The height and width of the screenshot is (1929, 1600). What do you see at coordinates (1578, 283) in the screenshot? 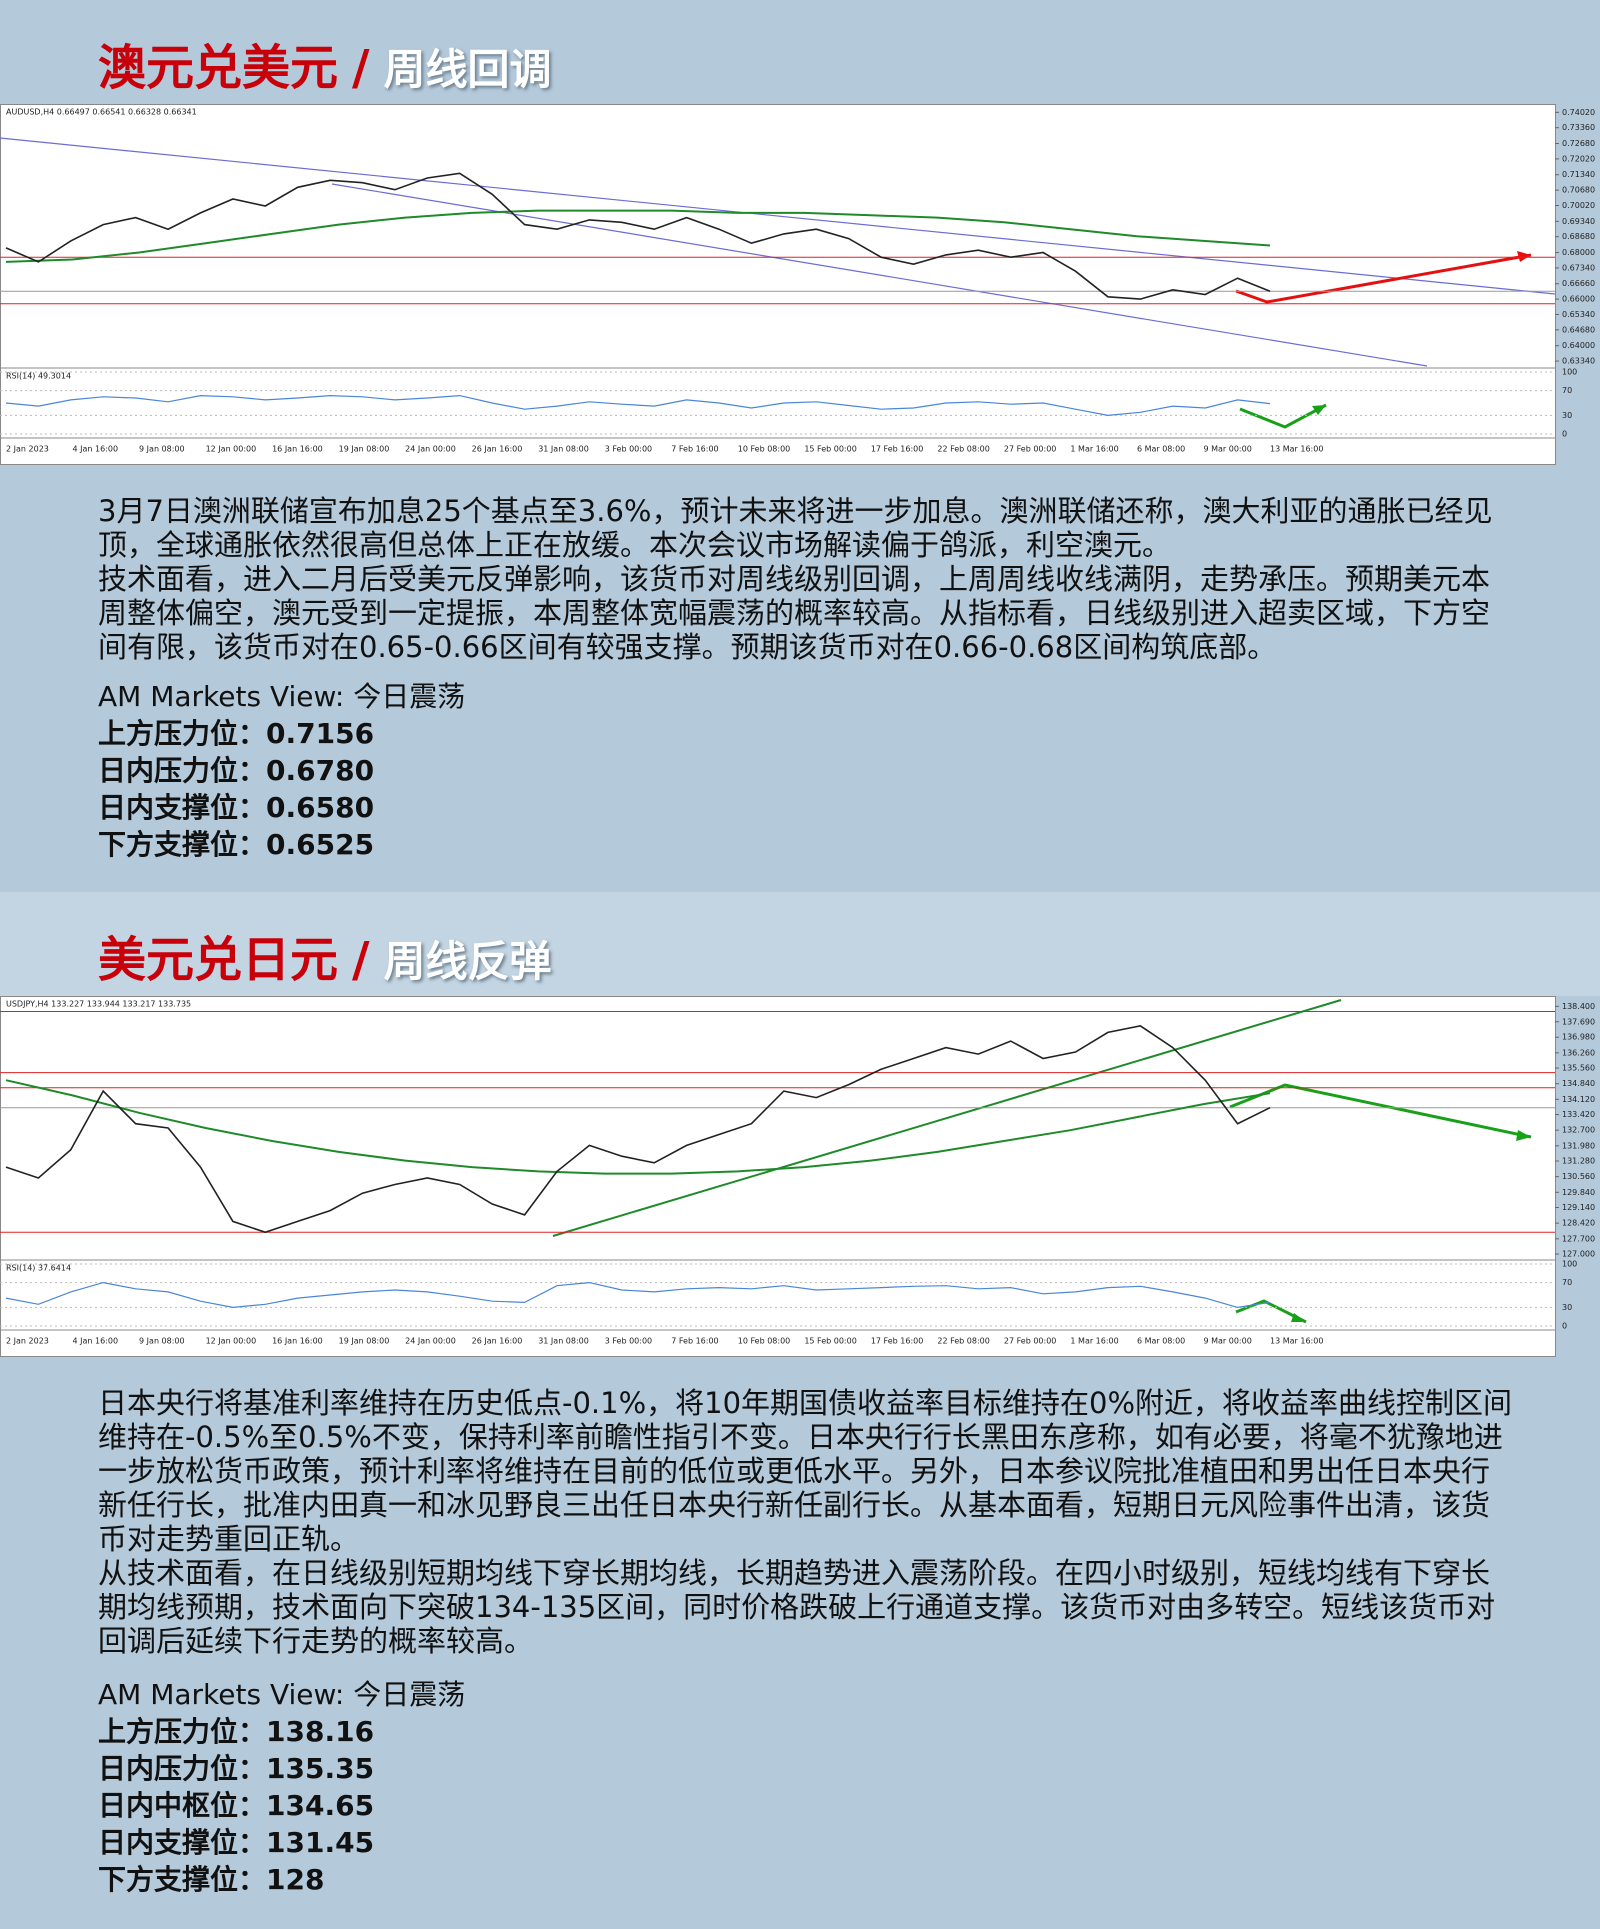
I see `y-tick-label: 0.66660` at bounding box center [1578, 283].